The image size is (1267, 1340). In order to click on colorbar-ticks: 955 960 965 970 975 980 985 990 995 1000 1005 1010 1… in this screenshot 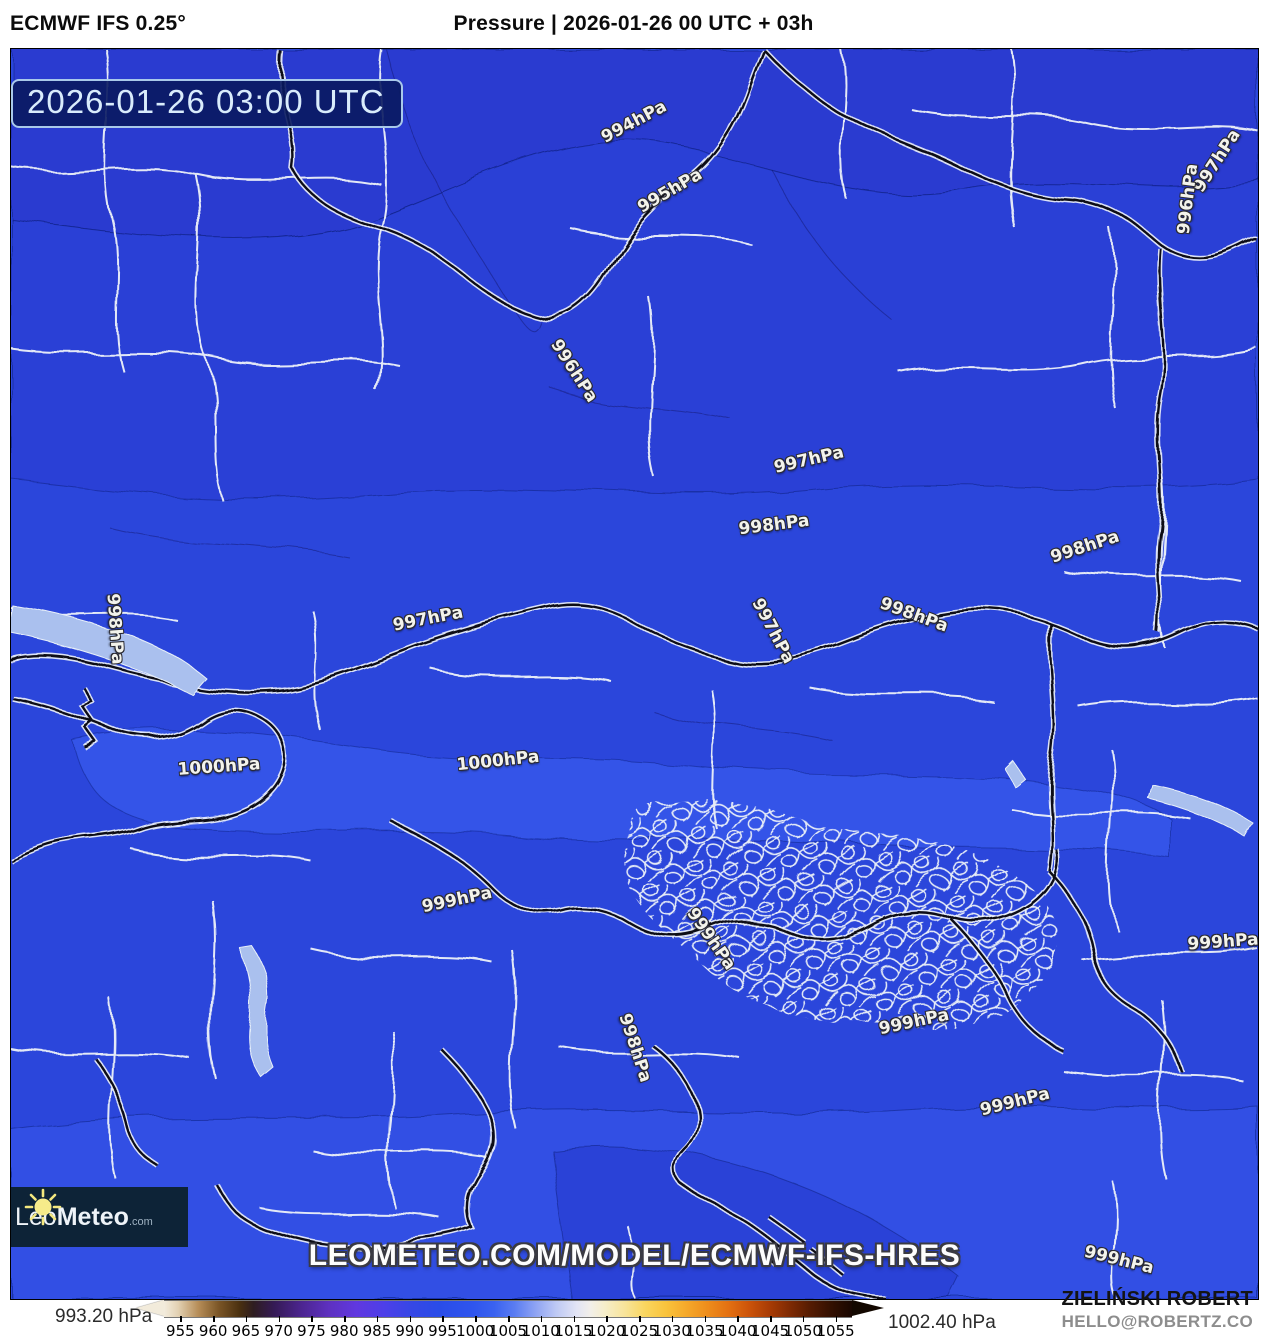, I will do `click(509, 1320)`.